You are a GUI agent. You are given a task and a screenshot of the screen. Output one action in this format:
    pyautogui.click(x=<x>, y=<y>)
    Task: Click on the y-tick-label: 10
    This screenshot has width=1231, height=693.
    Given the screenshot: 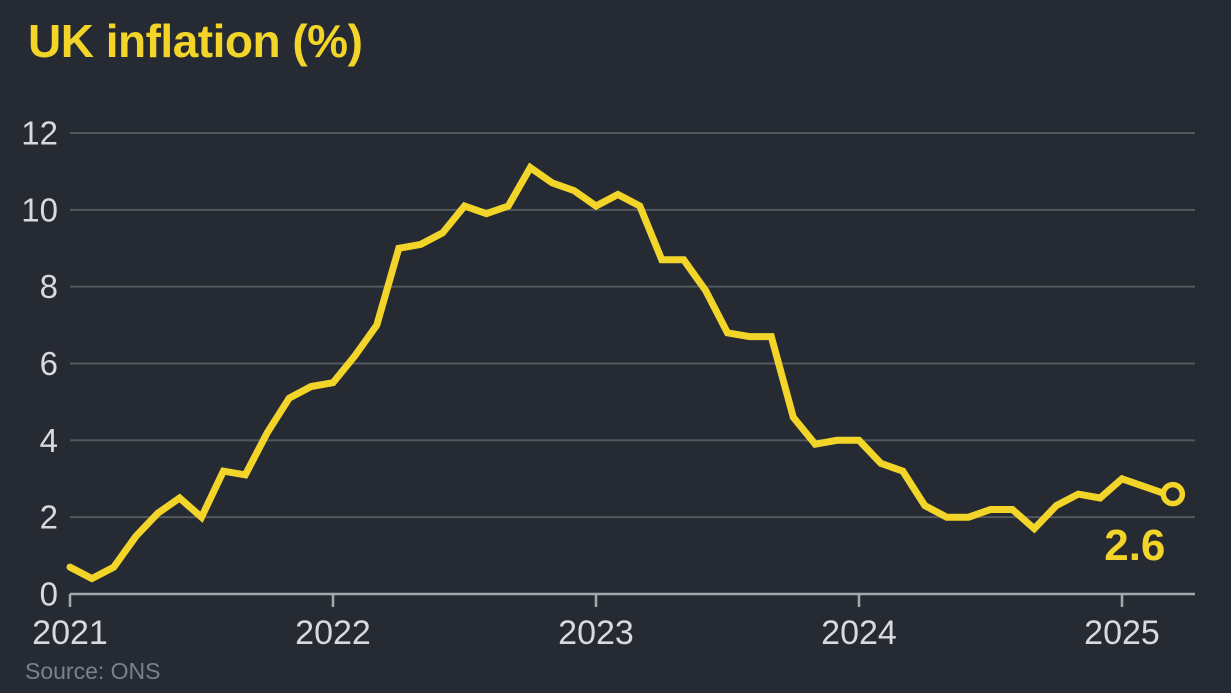 What is the action you would take?
    pyautogui.click(x=39, y=209)
    